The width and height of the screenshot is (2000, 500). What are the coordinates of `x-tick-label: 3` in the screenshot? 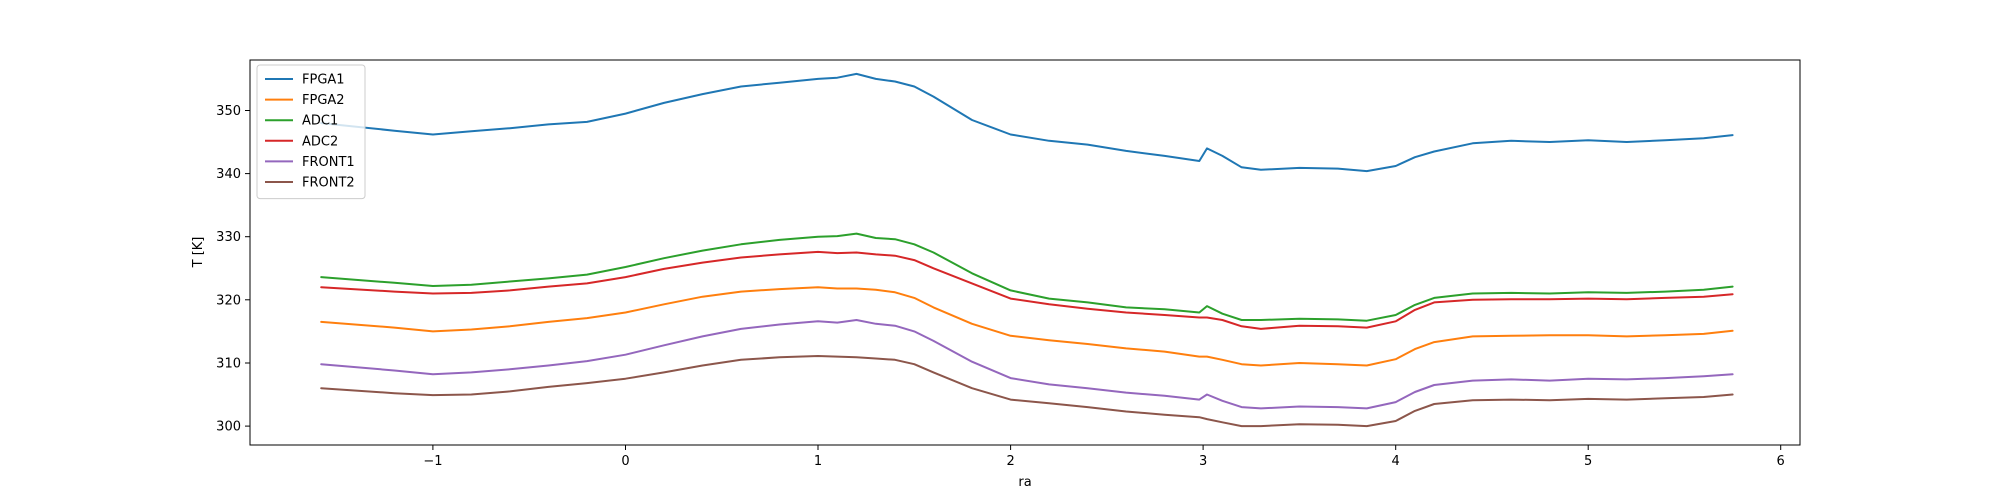 It's located at (1203, 461).